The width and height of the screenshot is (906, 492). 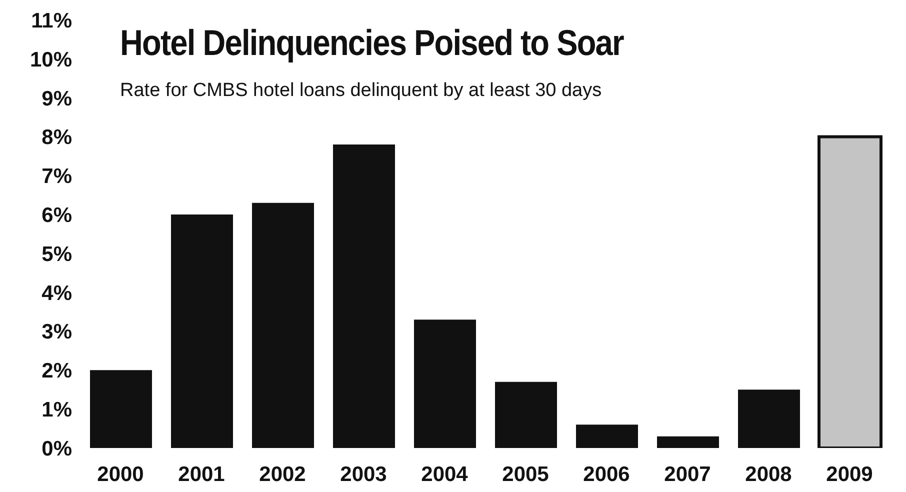 What do you see at coordinates (51, 20) in the screenshot?
I see `y-tick-label: 11%` at bounding box center [51, 20].